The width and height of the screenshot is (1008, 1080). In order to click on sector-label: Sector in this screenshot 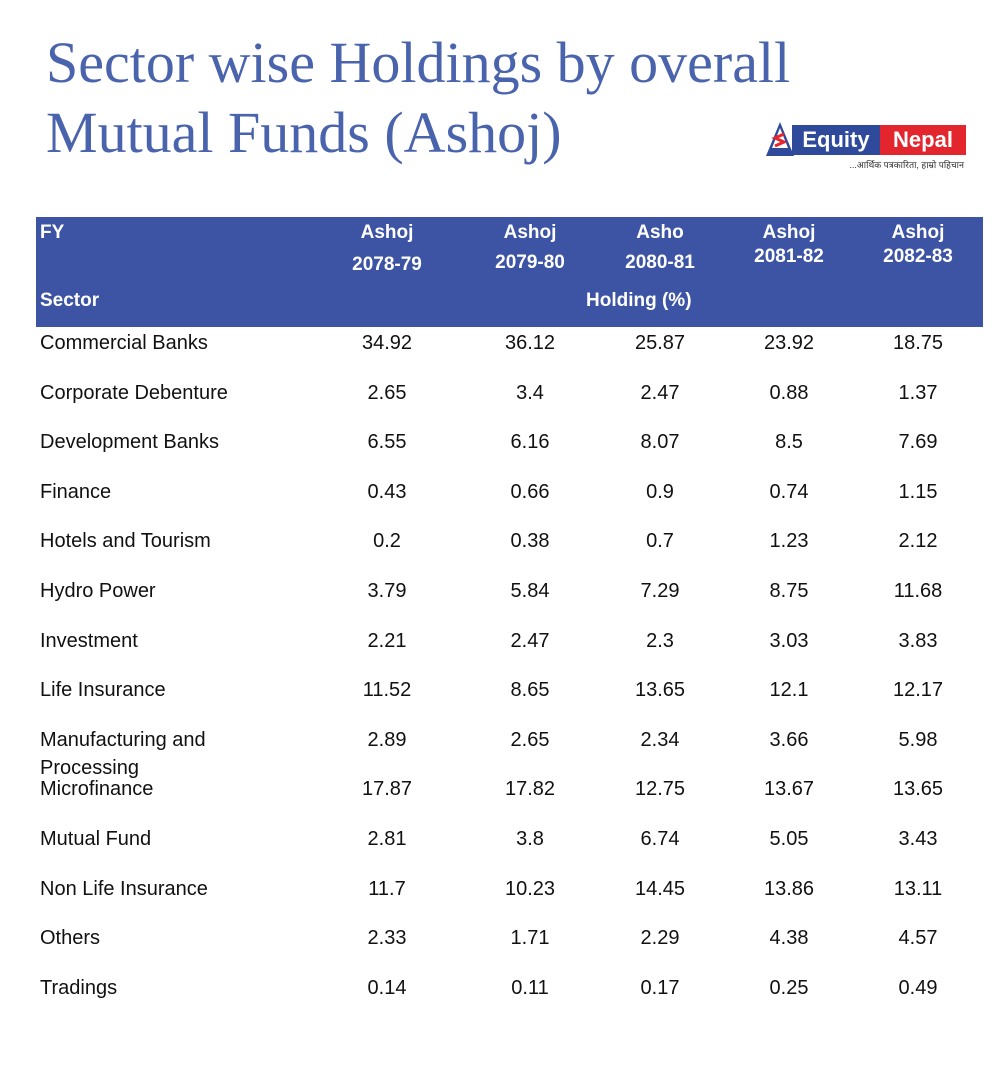, I will do `click(70, 300)`.